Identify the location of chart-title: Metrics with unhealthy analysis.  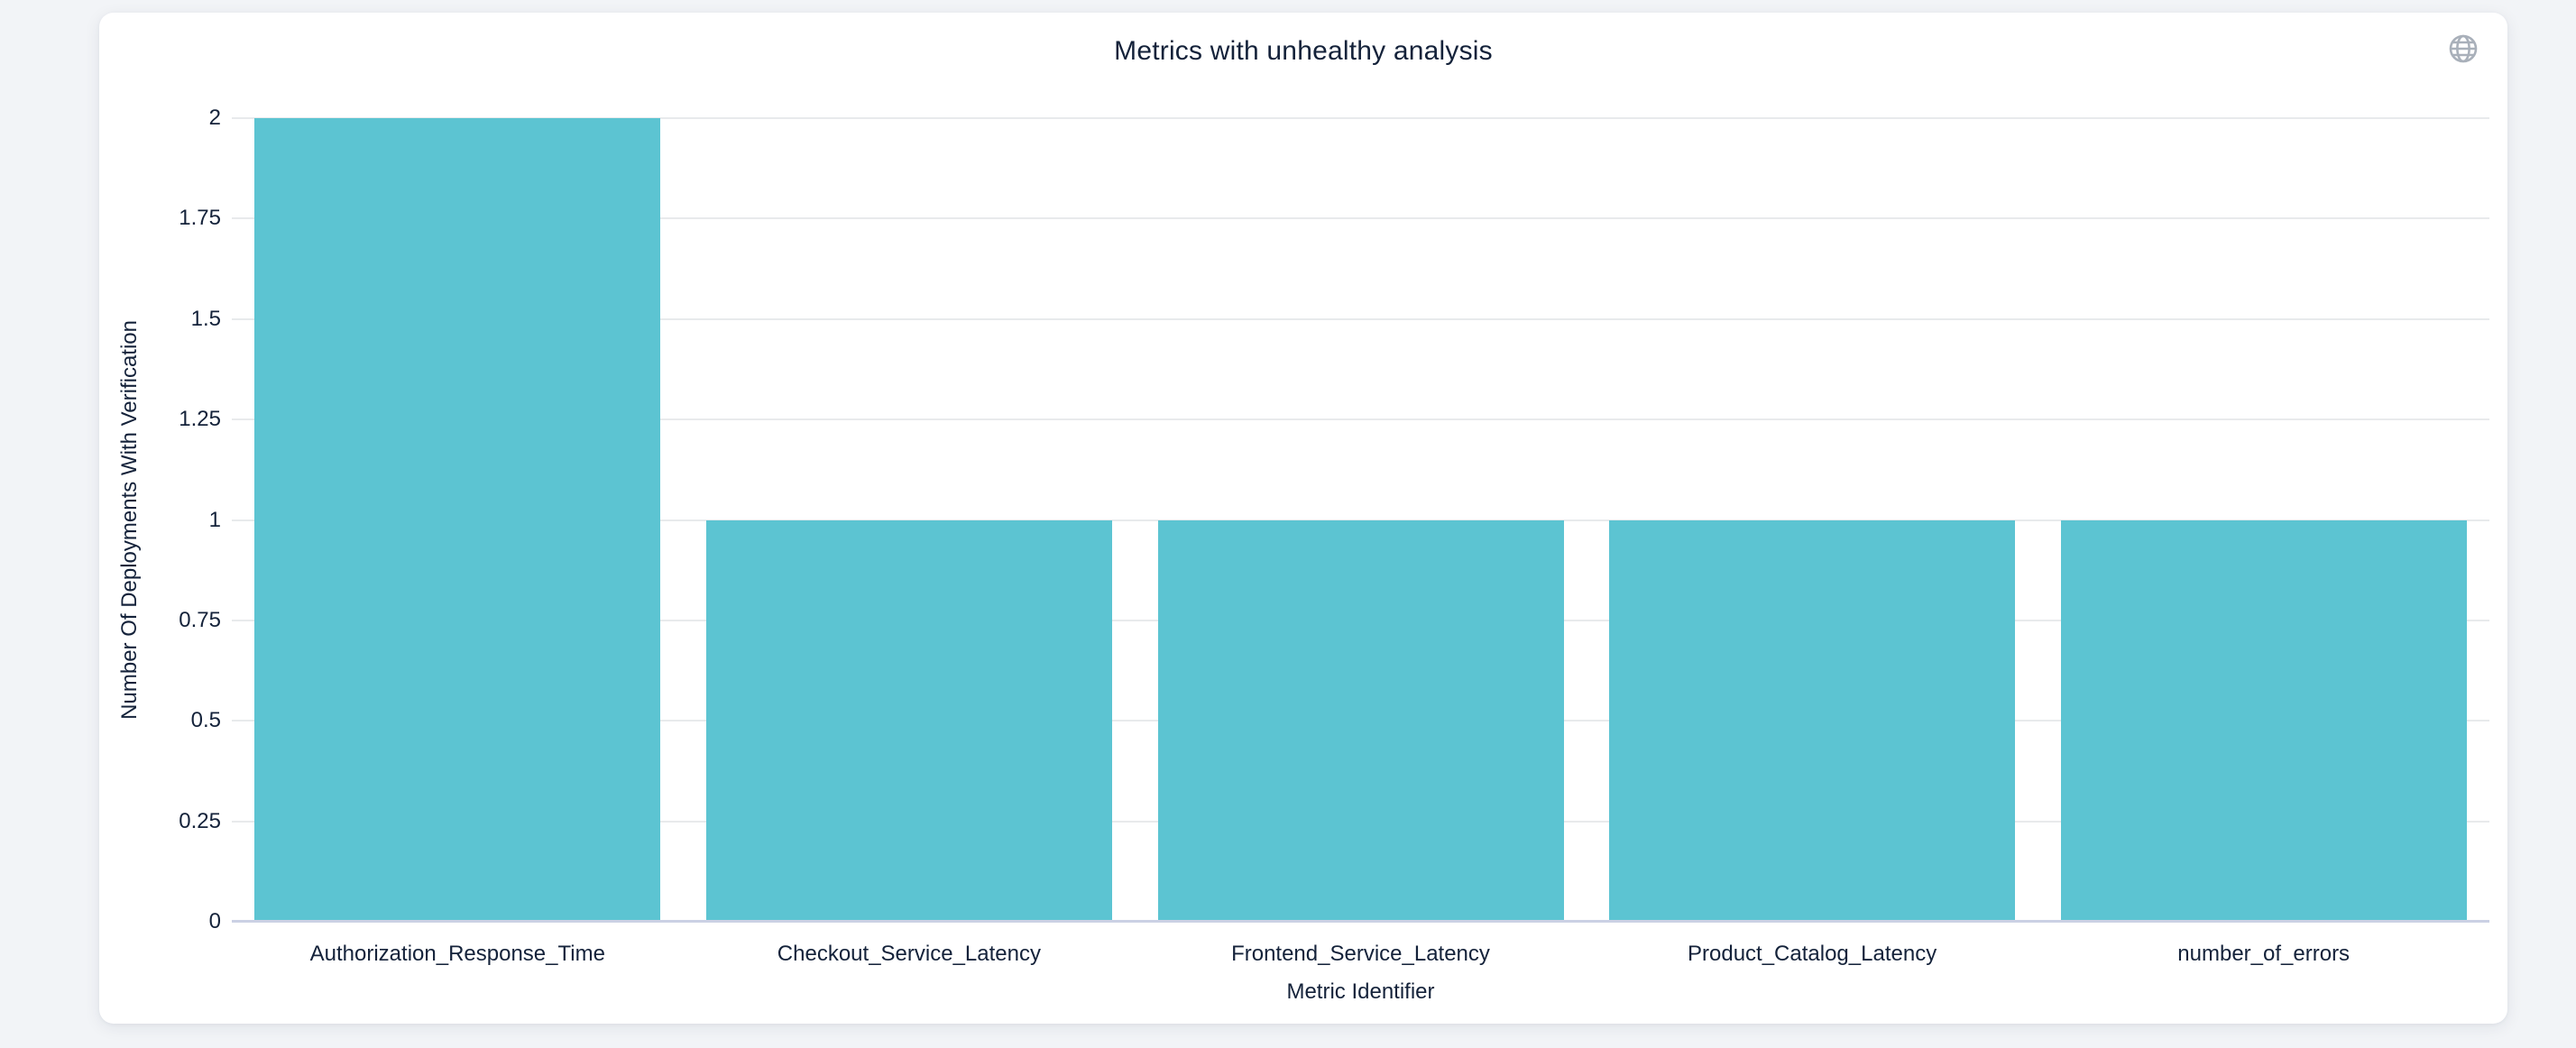
(1303, 51).